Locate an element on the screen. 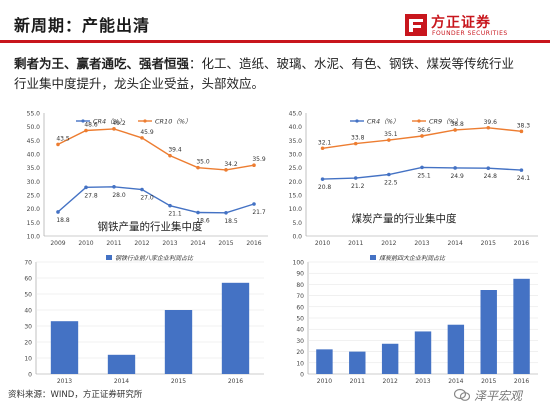 This screenshot has height=412, width=550. company-logo: 方正证券 FOUNDER SECURITIES is located at coordinates (474, 26).